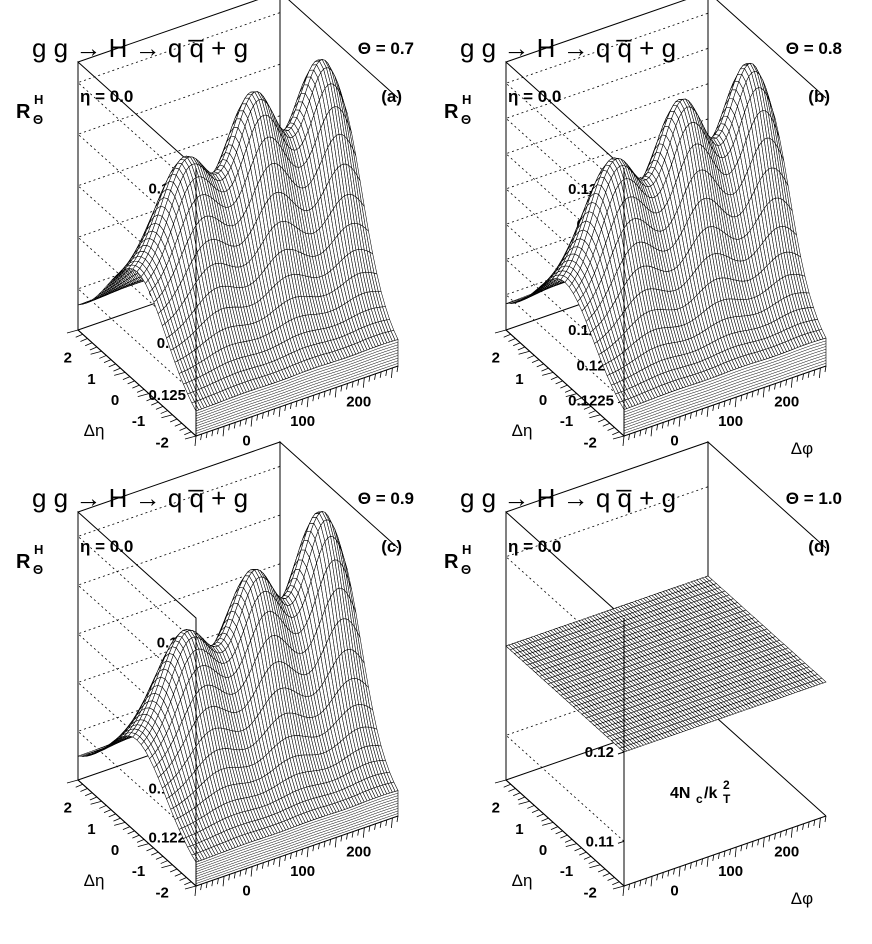 This screenshot has width=872, height=944. Describe the element at coordinates (391, 96) in the screenshot. I see `panel-letter: (a)` at that location.